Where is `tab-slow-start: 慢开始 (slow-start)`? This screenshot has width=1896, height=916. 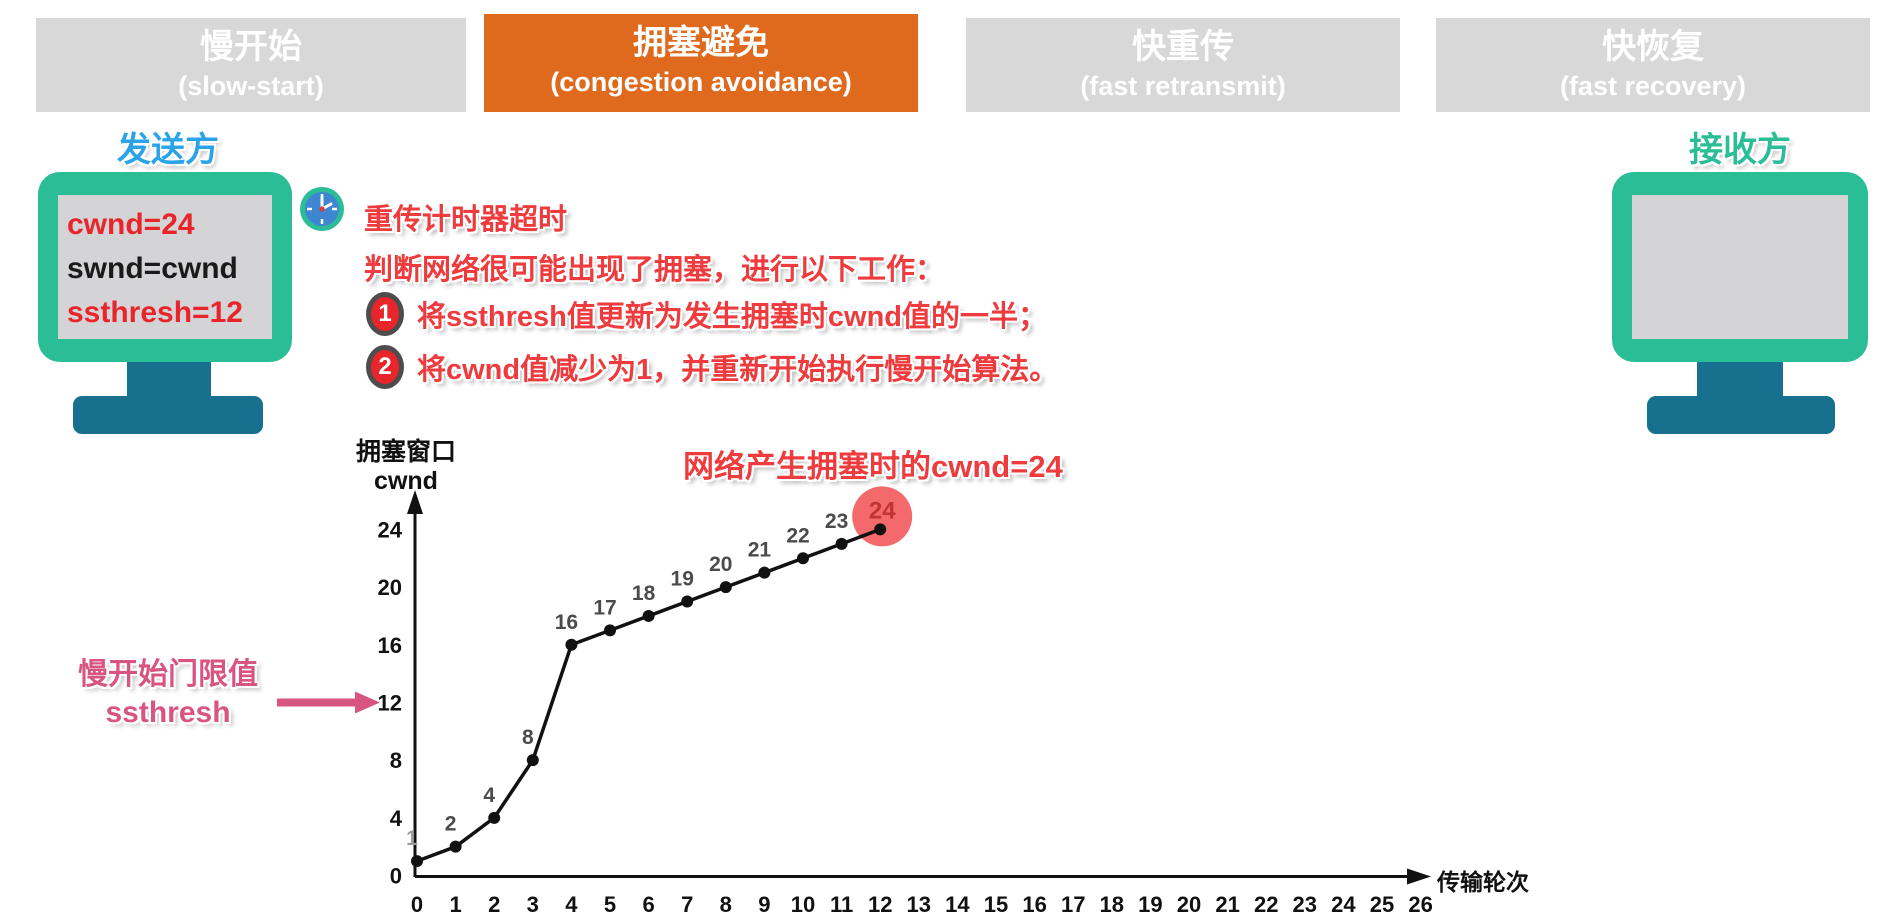
tab-slow-start: 慢开始 (slow-start) is located at coordinates (251, 65).